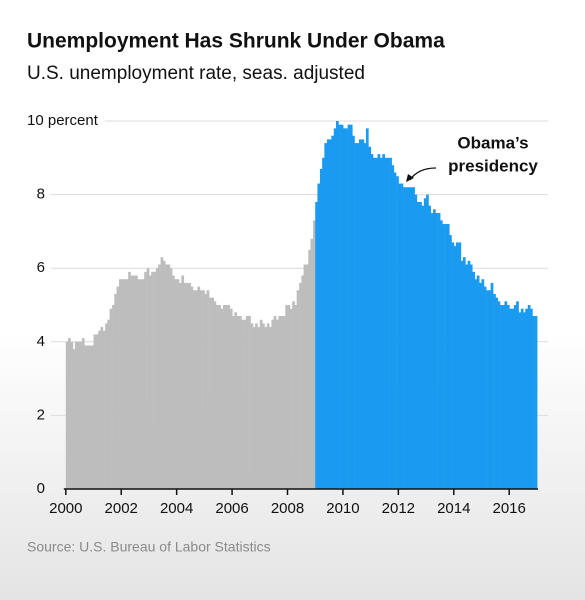 This screenshot has width=585, height=600. Describe the element at coordinates (342, 508) in the screenshot. I see `x-tick-label: 2010` at that location.